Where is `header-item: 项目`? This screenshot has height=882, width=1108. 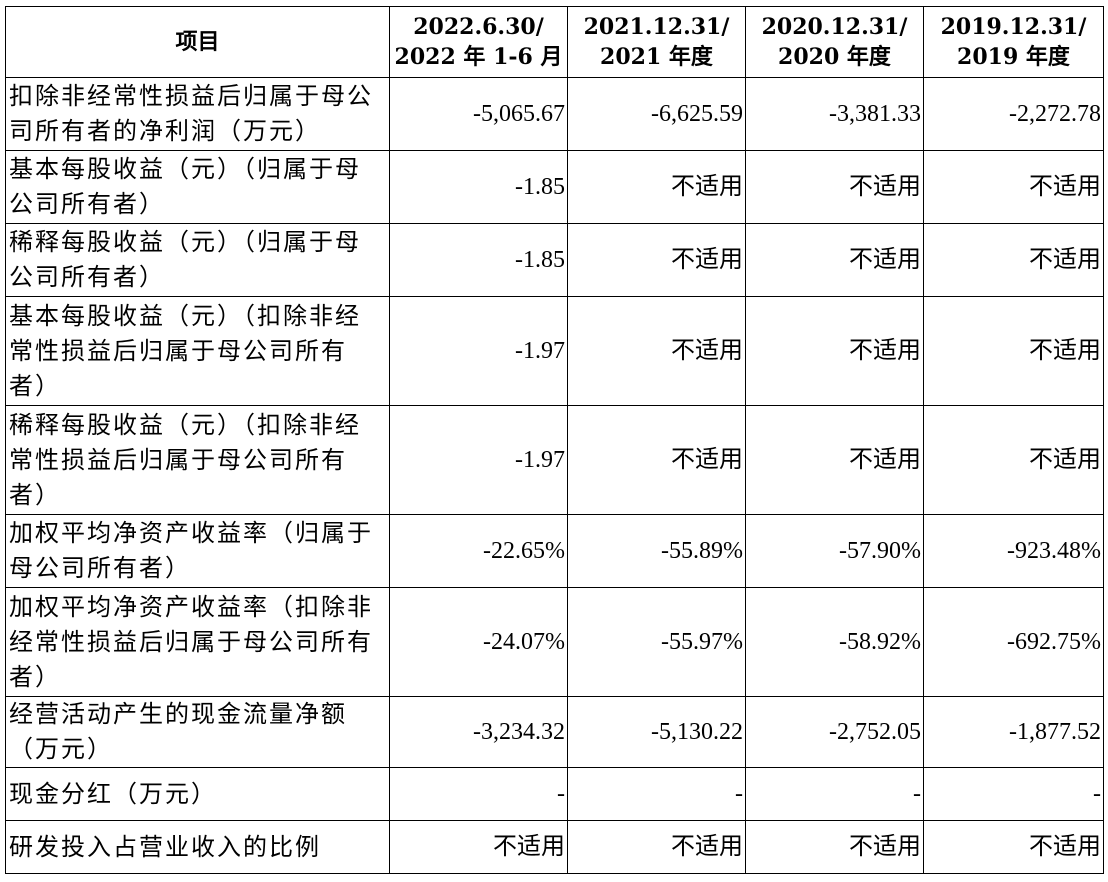
header-item: 项目 is located at coordinates (197, 42).